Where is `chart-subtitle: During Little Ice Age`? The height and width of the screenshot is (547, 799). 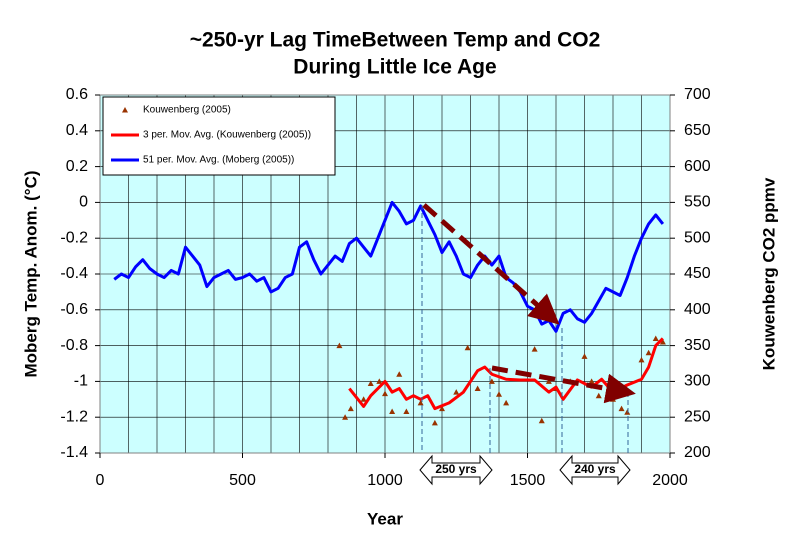 chart-subtitle: During Little Ice Age is located at coordinates (394, 67).